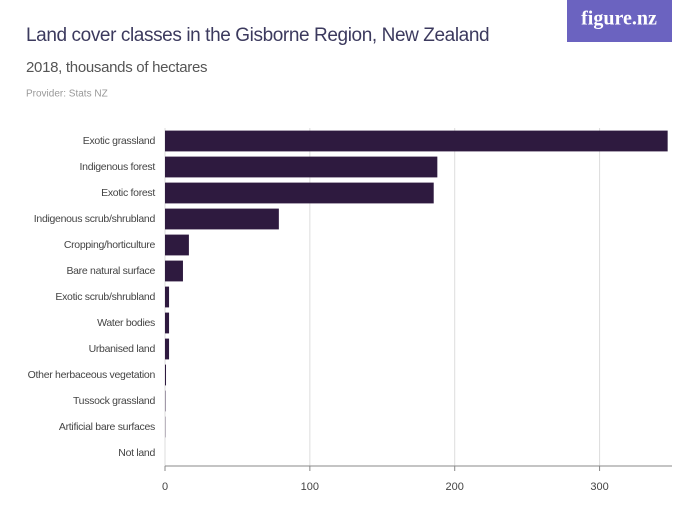 The height and width of the screenshot is (525, 700). What do you see at coordinates (105, 297) in the screenshot?
I see `y-tick-label: Exotic scrub/shrubland` at bounding box center [105, 297].